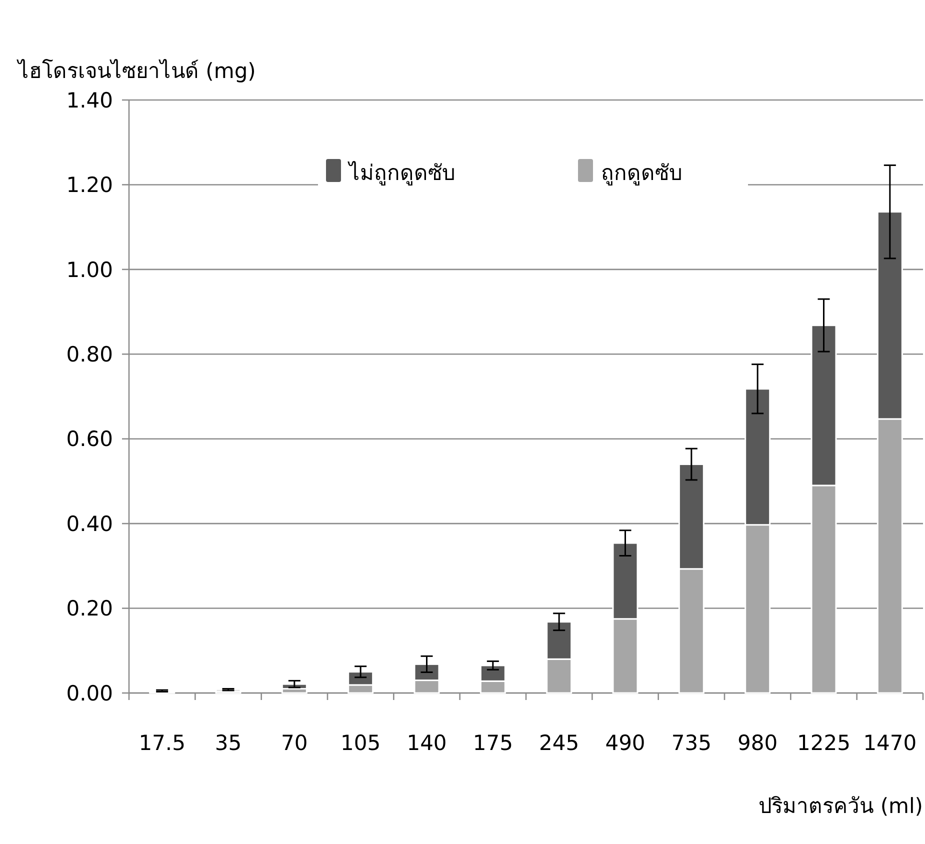 This screenshot has width=925, height=844. What do you see at coordinates (162, 743) in the screenshot?
I see `x-tick-label: 17.5` at bounding box center [162, 743].